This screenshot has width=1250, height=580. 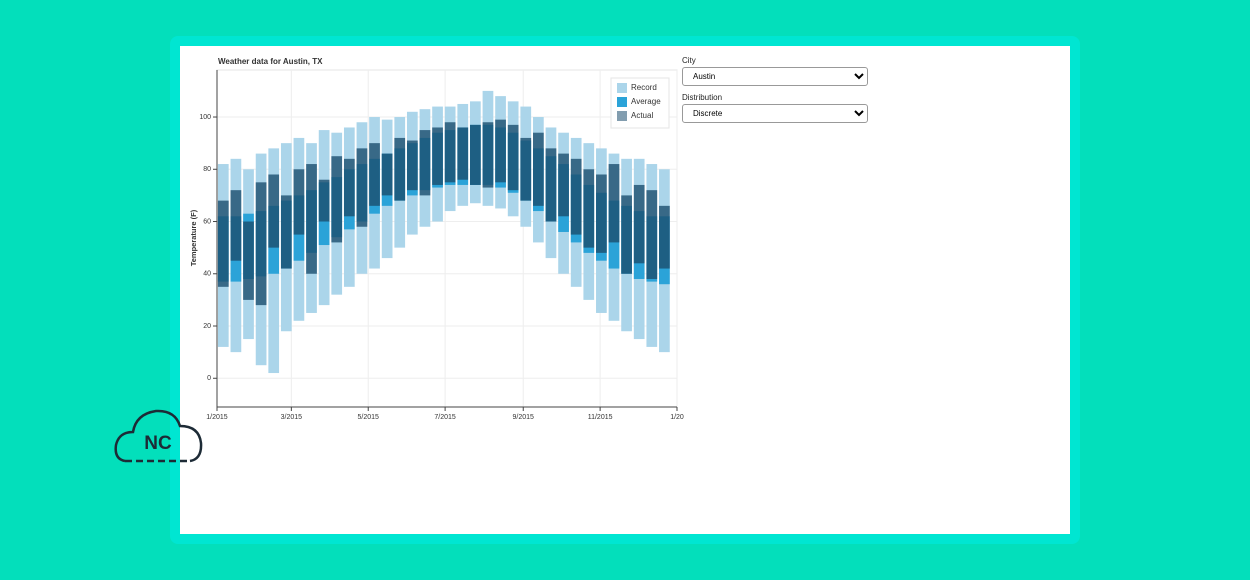 I want to click on x-tick-label: 5/2015, so click(x=369, y=417).